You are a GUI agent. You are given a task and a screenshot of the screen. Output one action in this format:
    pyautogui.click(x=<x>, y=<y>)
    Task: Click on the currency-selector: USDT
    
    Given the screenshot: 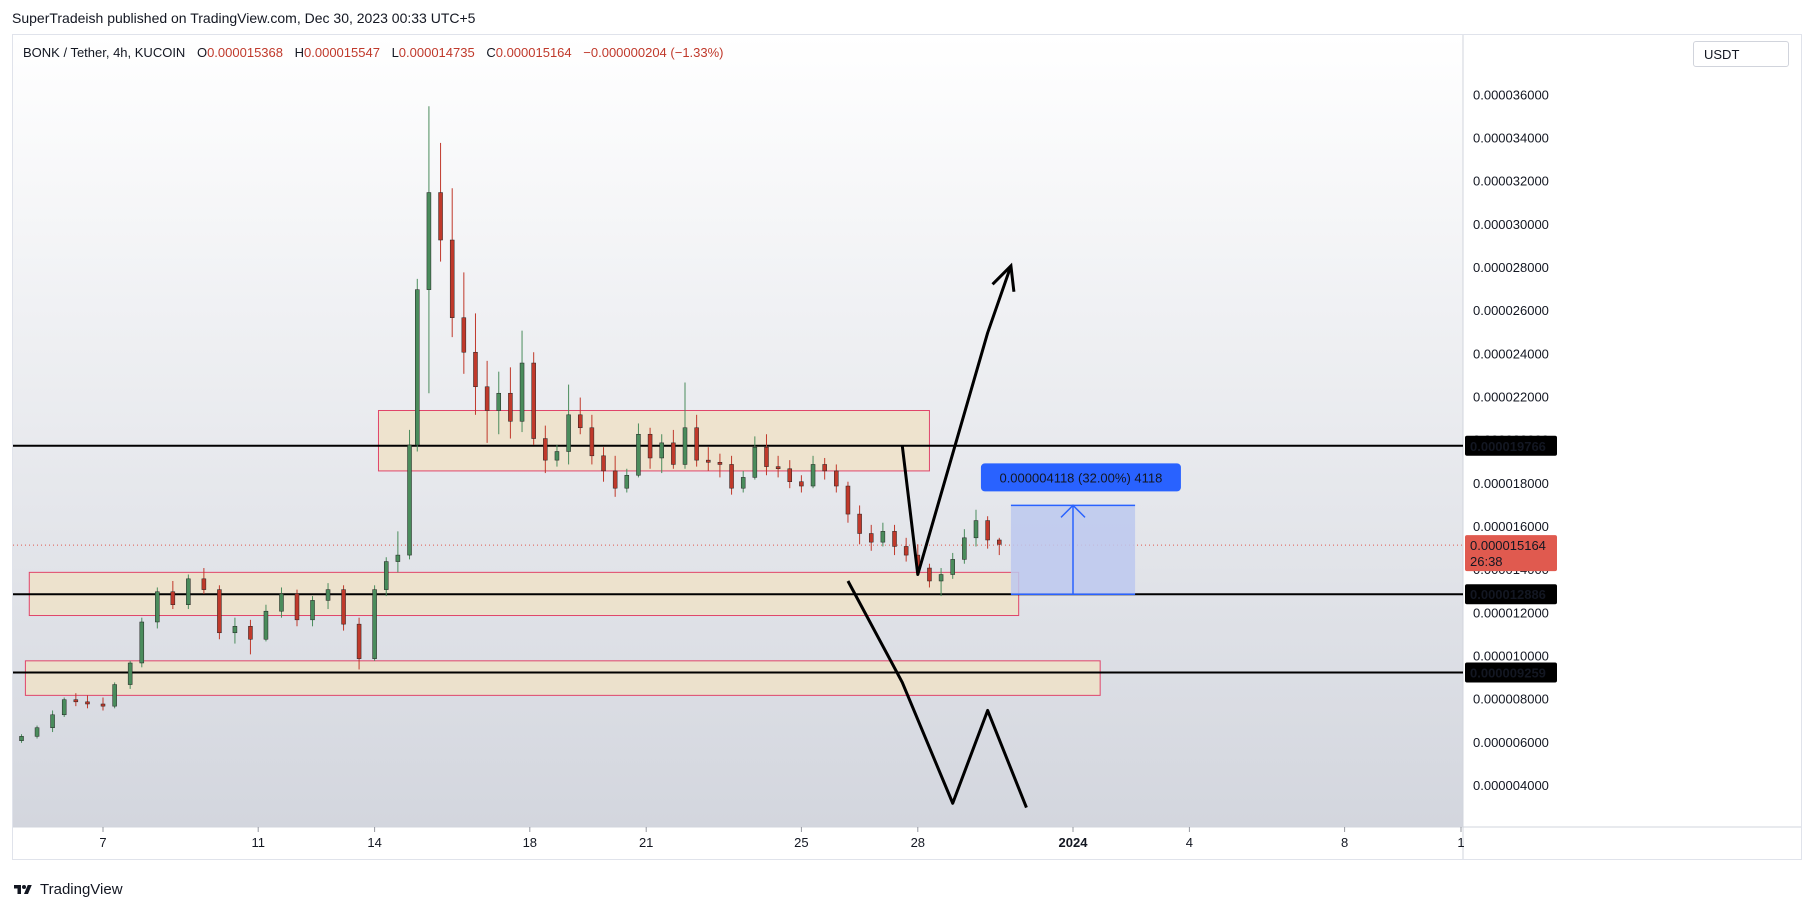 What is the action you would take?
    pyautogui.click(x=1741, y=54)
    